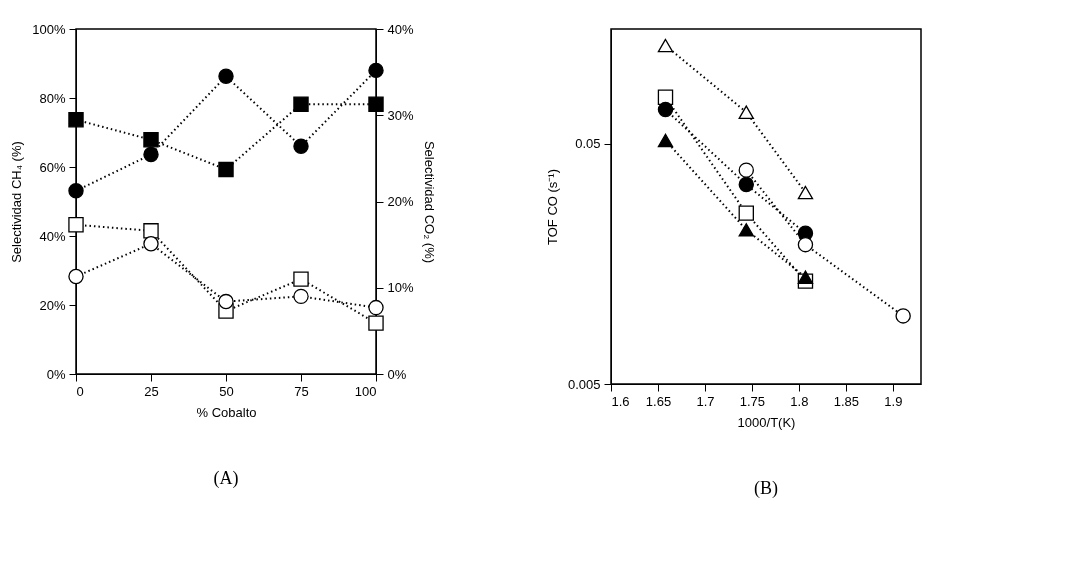 This screenshot has width=1071, height=563. I want to click on x-tick-label: 50, so click(226, 391).